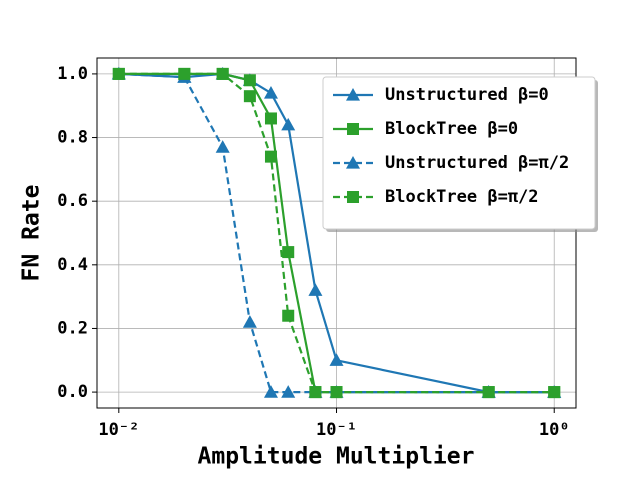 The width and height of the screenshot is (640, 480). Describe the element at coordinates (72, 74) in the screenshot. I see `y-tick-label: 1.0` at that location.